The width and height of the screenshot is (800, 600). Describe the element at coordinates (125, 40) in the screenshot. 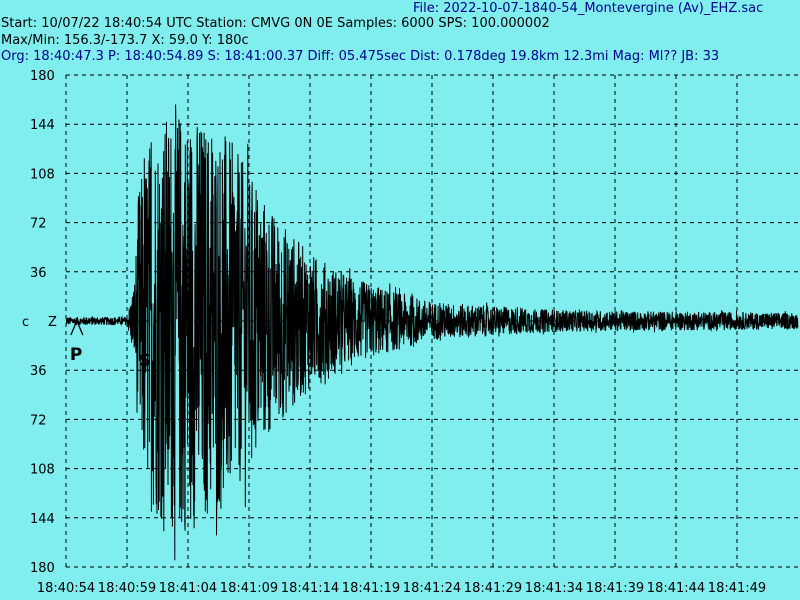

I see `maxmin-line: Max/Min: 156.3/-173.7 X: 59.0 Y: 180c` at that location.